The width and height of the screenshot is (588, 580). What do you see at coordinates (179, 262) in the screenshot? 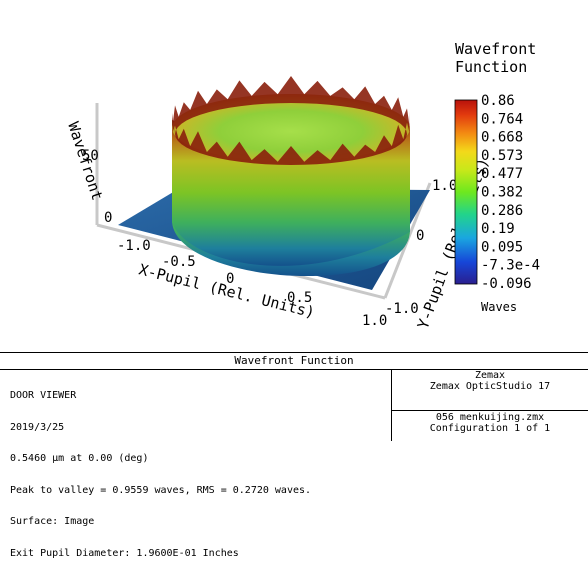
I see `x-tick-label: -0.5` at bounding box center [179, 262].